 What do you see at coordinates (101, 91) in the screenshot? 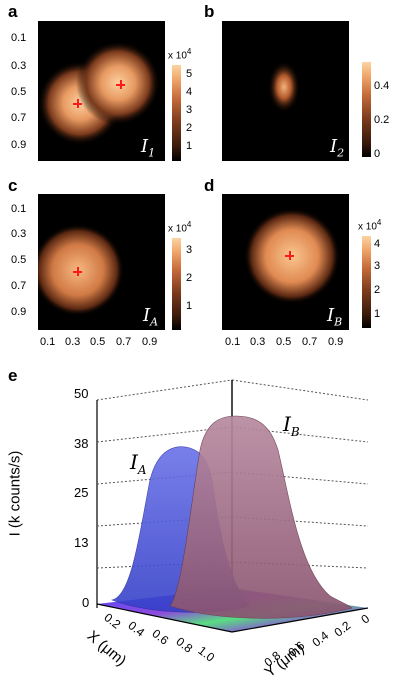
I see `image-panel-a: I1` at bounding box center [101, 91].